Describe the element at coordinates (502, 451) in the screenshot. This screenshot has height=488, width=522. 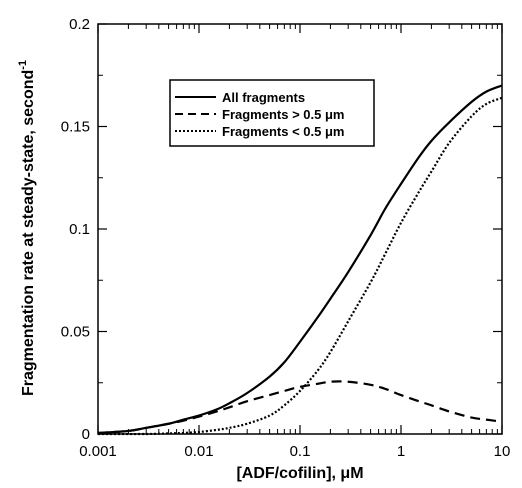
I see `x-tick-label: 10` at that location.